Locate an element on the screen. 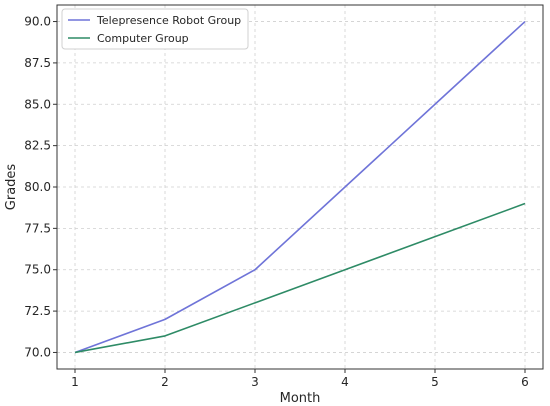 Image resolution: width=550 pixels, height=406 pixels. y-tick-label: 72.5 is located at coordinates (37, 311).